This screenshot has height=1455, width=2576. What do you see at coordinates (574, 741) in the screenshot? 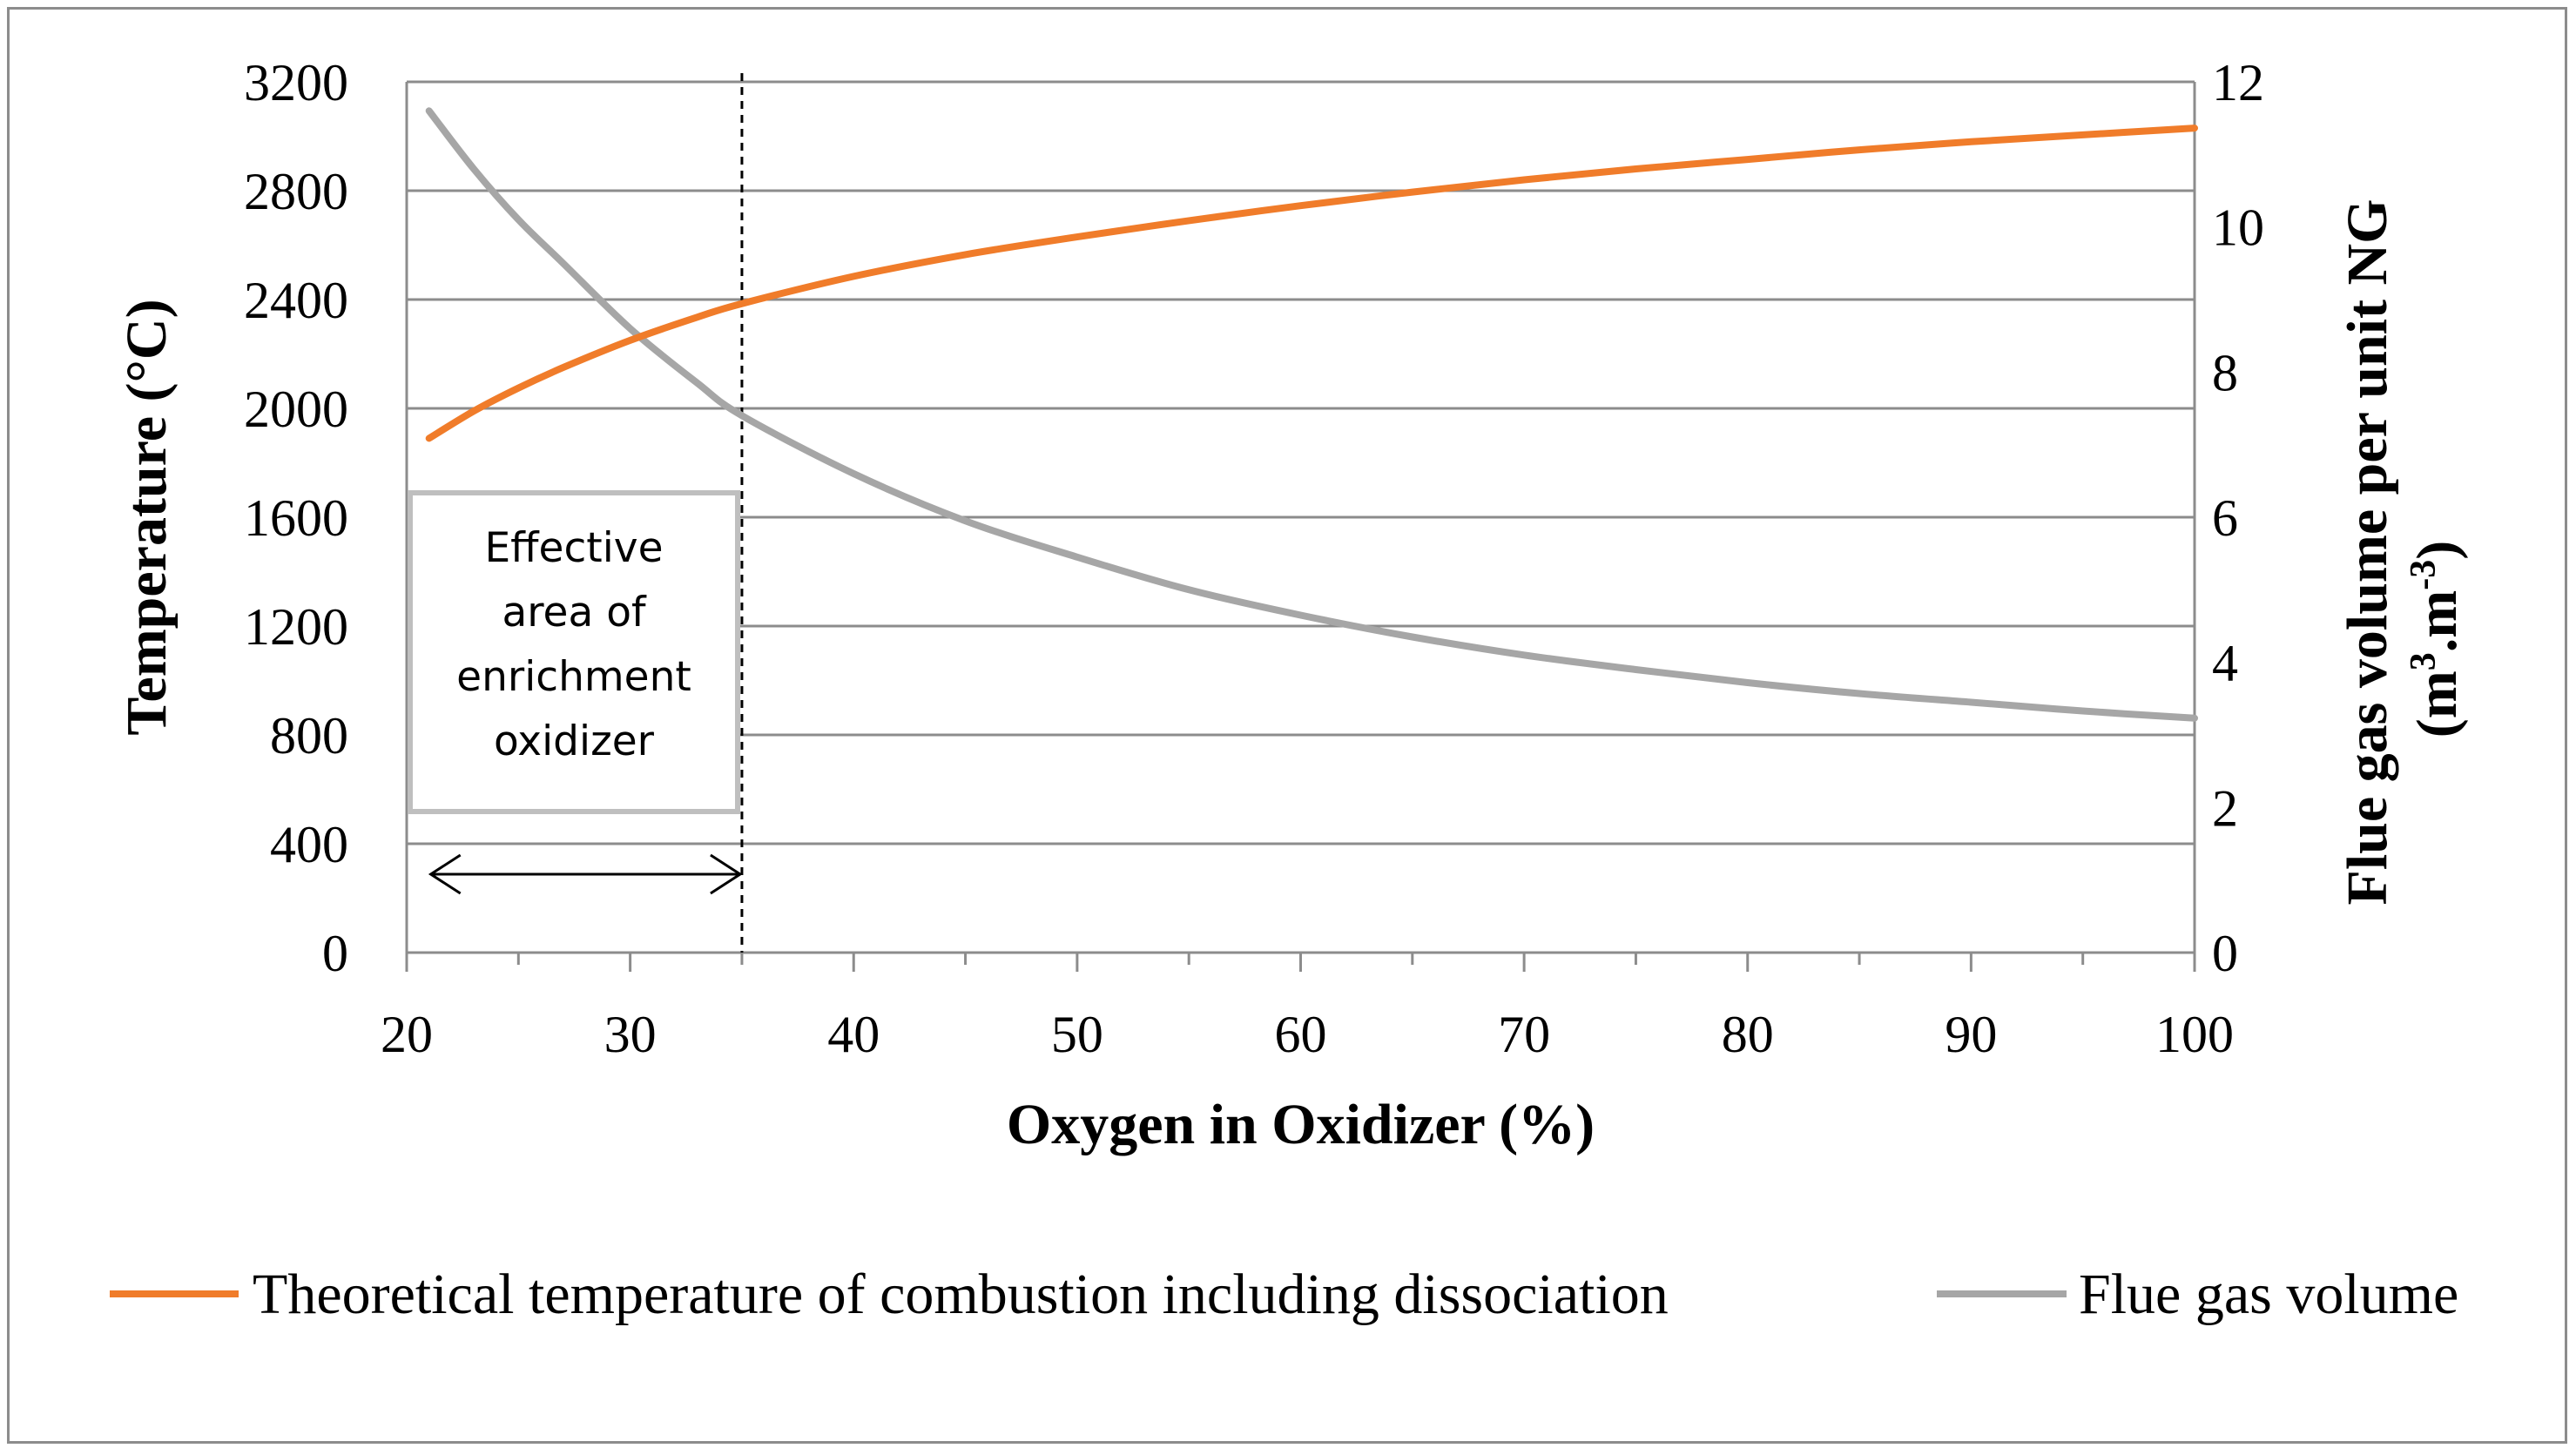
I see `annotation-text: oxidizer` at bounding box center [574, 741].